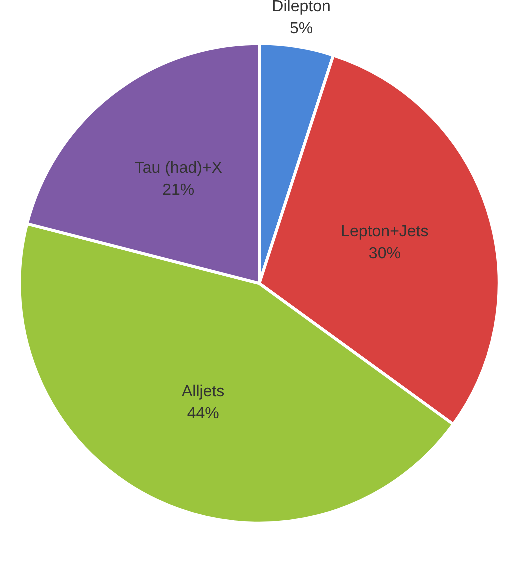 The width and height of the screenshot is (518, 571). Describe the element at coordinates (385, 231) in the screenshot. I see `slice-label: Lepton+Jets` at that location.